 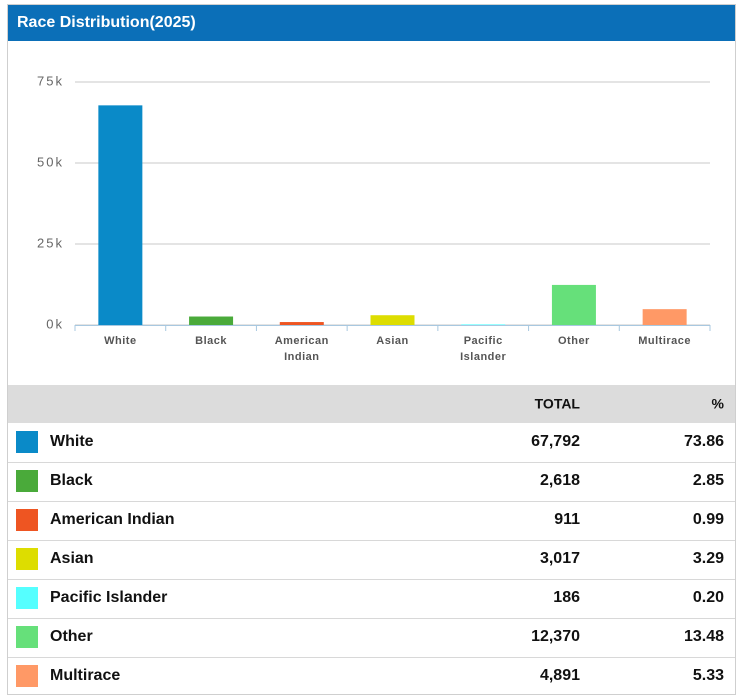 I want to click on row-percent: 5.33, so click(x=708, y=675).